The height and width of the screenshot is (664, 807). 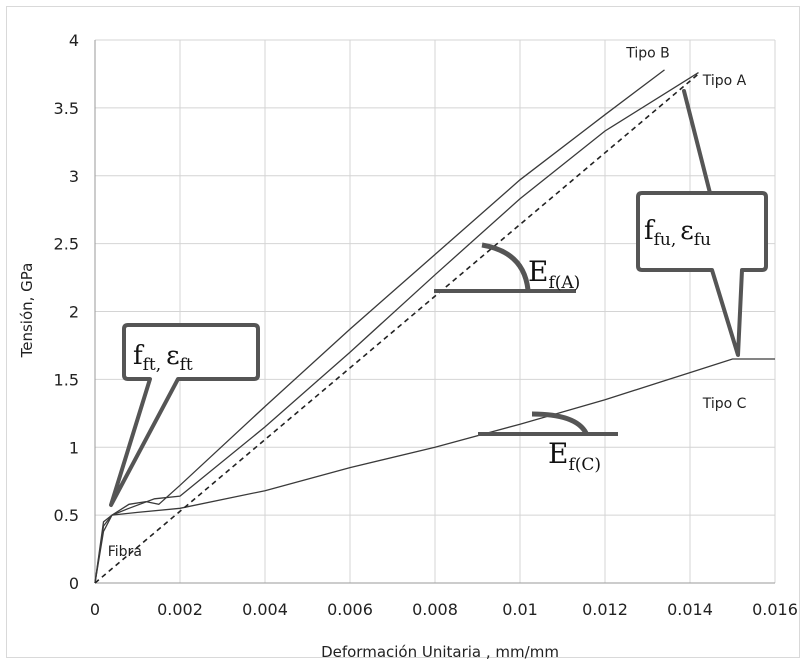 What do you see at coordinates (538, 271) in the screenshot?
I see `ef-a-main: E` at bounding box center [538, 271].